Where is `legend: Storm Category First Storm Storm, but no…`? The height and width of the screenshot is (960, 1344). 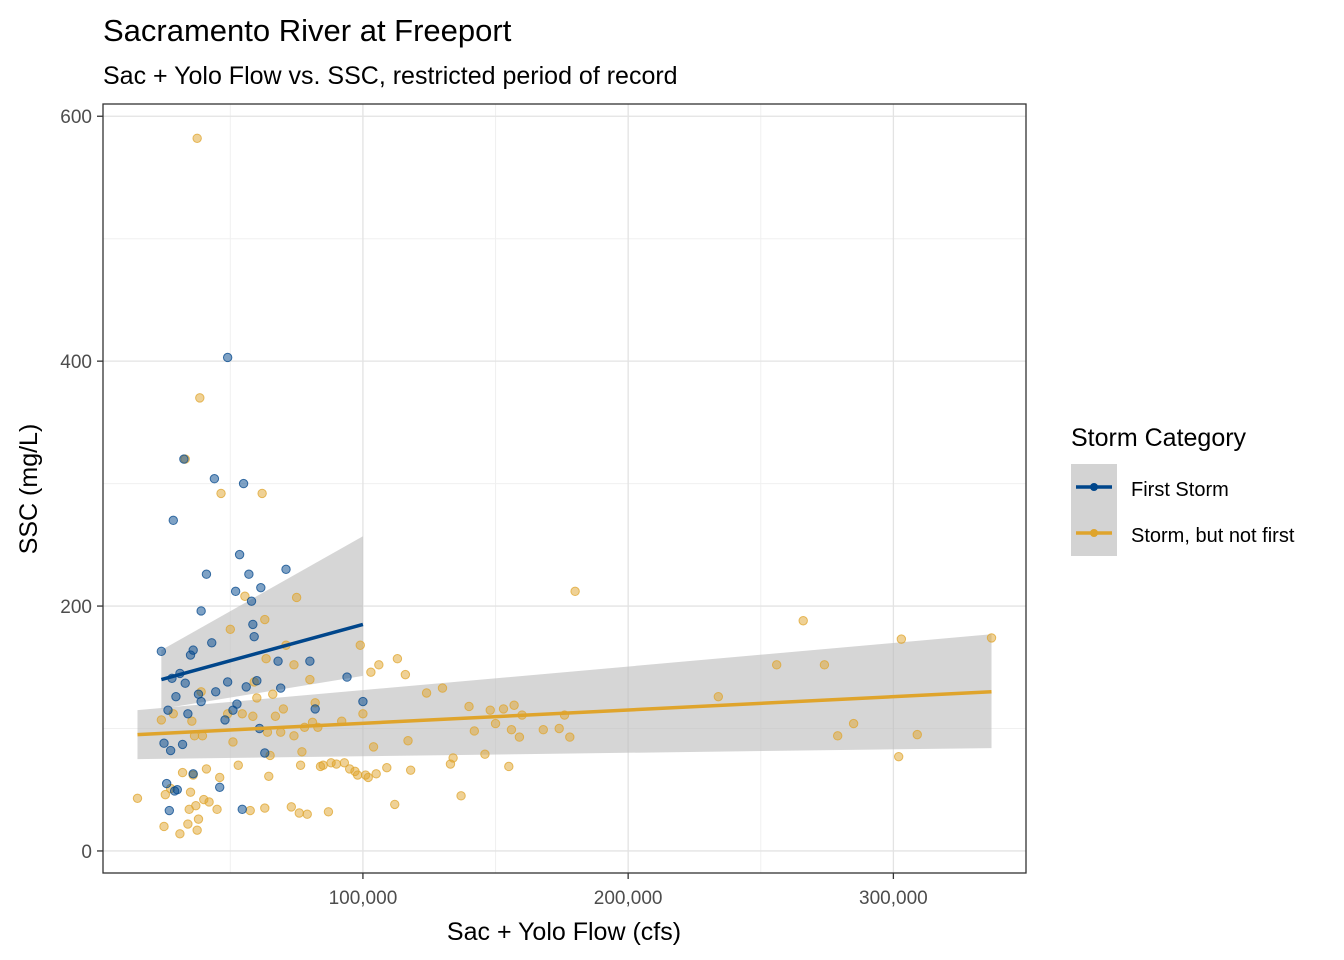 legend: Storm Category First Storm Storm, but no… is located at coordinates (1183, 490).